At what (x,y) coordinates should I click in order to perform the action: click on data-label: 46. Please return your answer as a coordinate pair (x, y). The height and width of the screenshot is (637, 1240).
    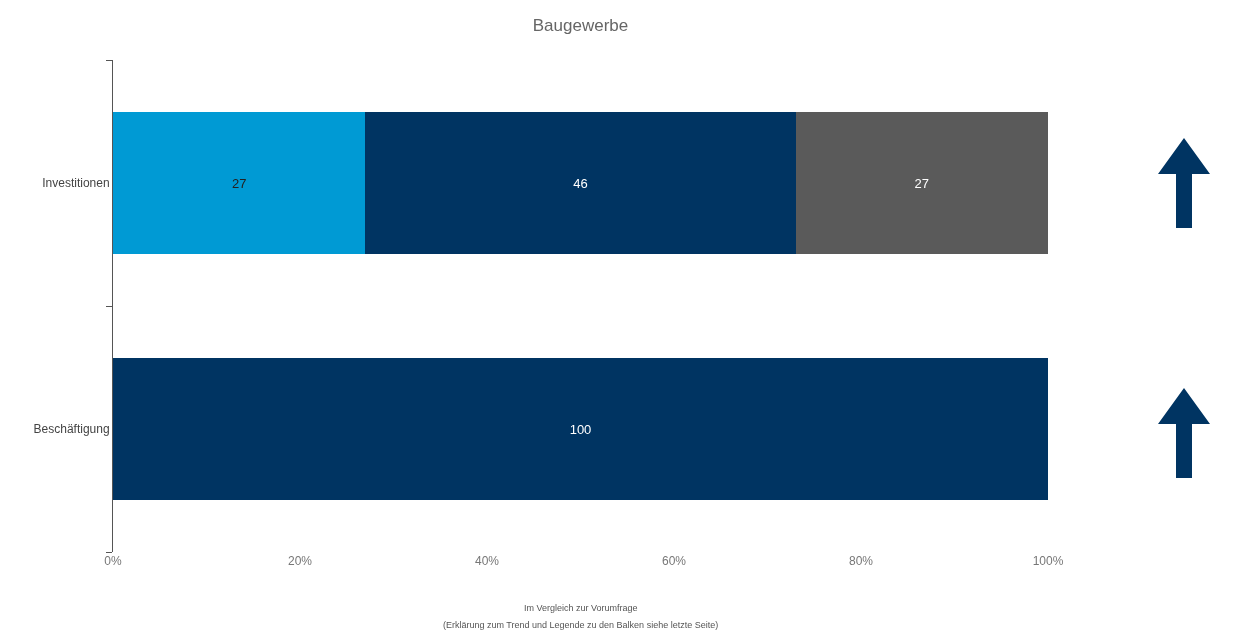
    Looking at the image, I should click on (580, 183).